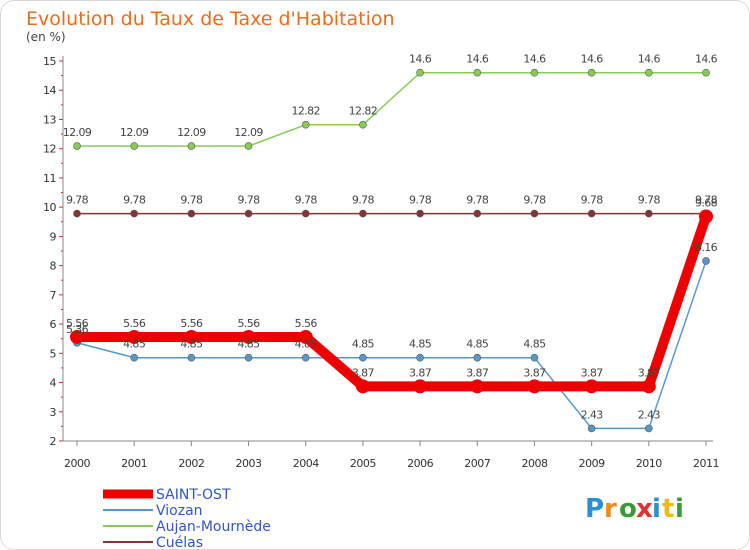 The height and width of the screenshot is (550, 750). What do you see at coordinates (46, 37) in the screenshot?
I see `chart-subtitle: (en %)` at bounding box center [46, 37].